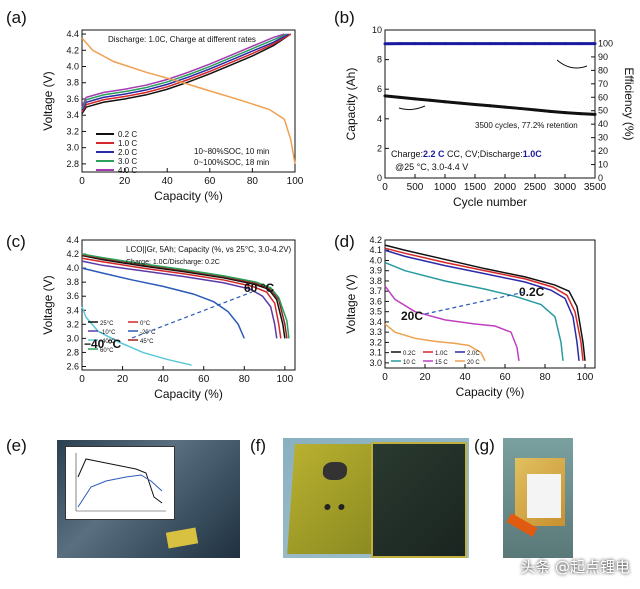 The height and width of the screenshot is (589, 640). Describe the element at coordinates (385, 187) in the screenshot. I see `chart-b-x-tick-label: 0` at that location.